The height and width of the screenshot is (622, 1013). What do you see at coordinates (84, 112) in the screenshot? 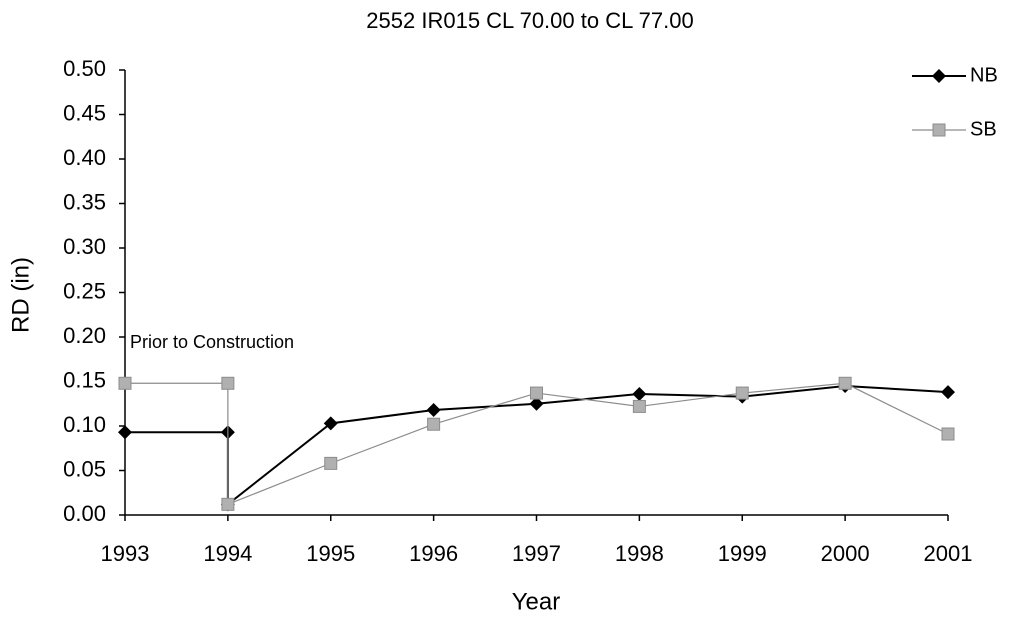
I see `y-tick-label: 0.45` at bounding box center [84, 112].